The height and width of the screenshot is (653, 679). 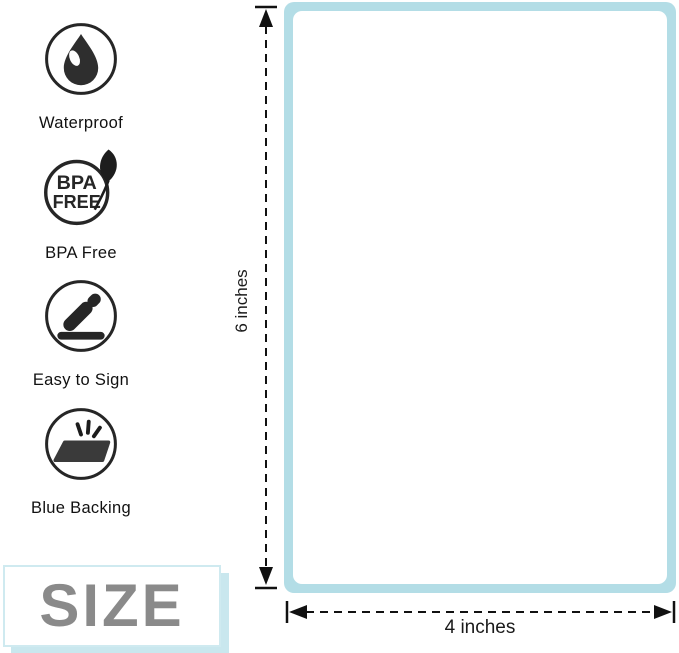 I want to click on backing-sheet-icon, so click(x=81, y=444).